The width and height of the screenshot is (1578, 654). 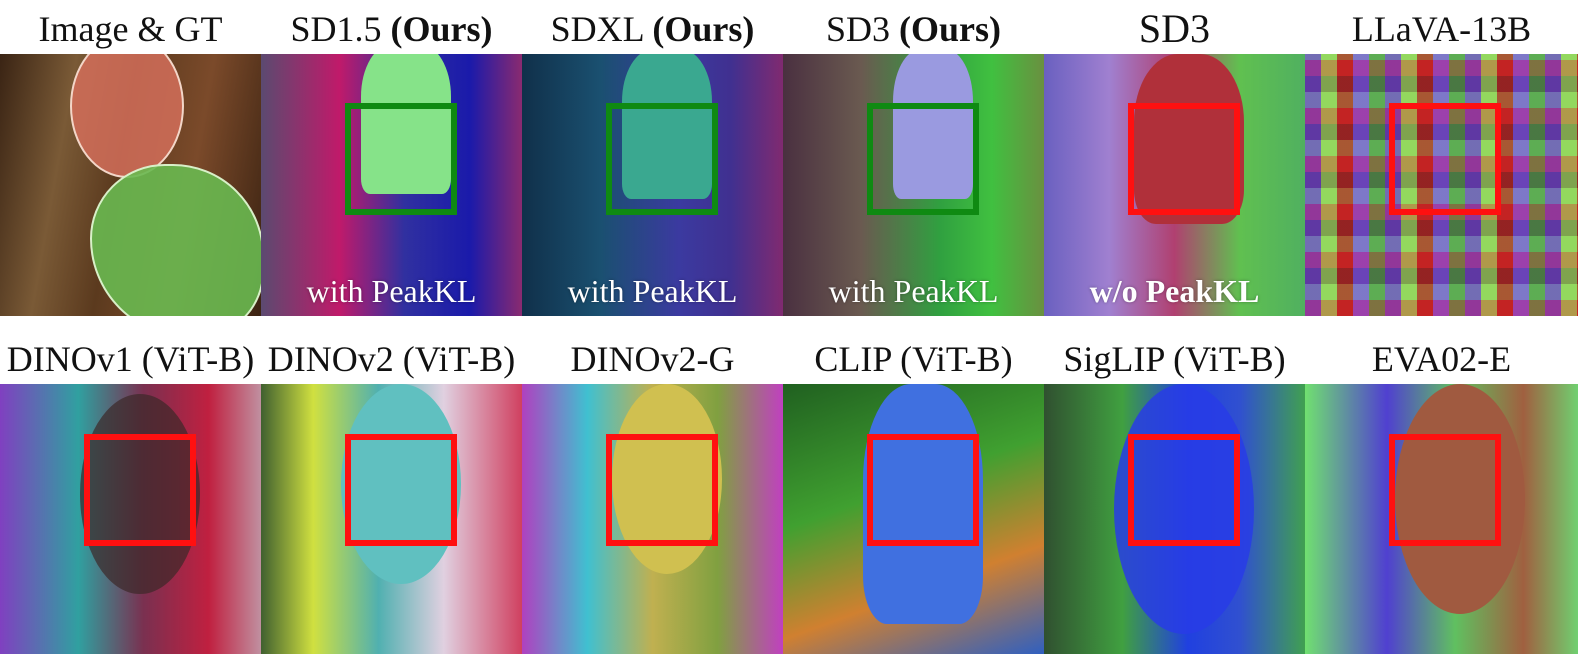 I want to click on label-sd3-ours-tag: (Ours), so click(x=950, y=29).